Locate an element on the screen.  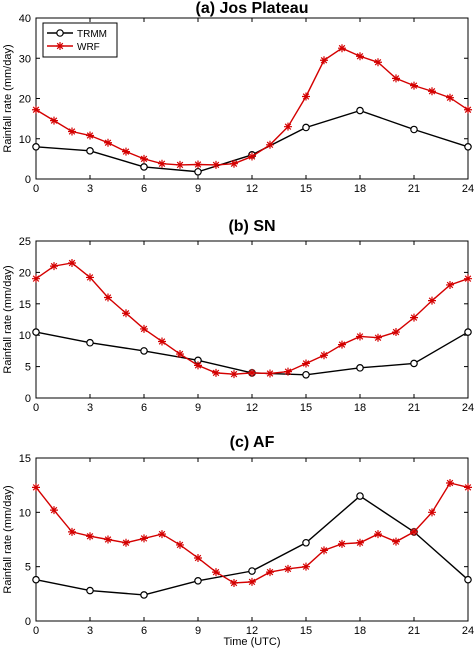
y-tick-label: 30 is located at coordinates (25, 59).